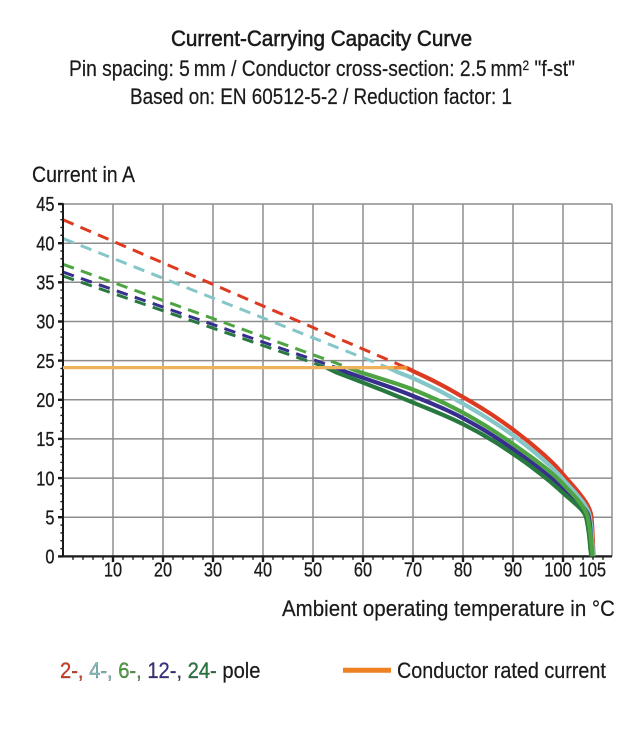  What do you see at coordinates (513, 571) in the screenshot?
I see `svg-text: 90` at bounding box center [513, 571].